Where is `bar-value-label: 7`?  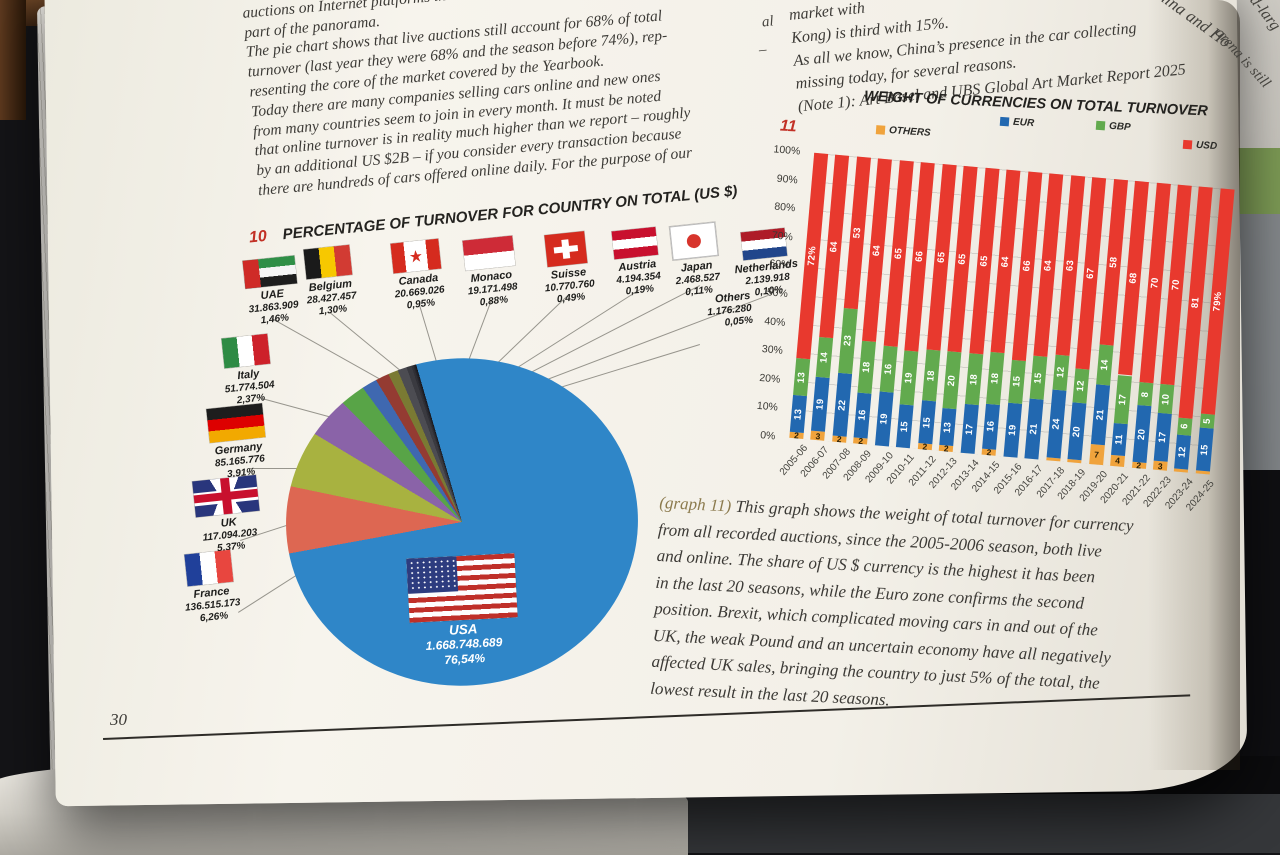 bar-value-label: 7 is located at coordinates (1096, 454).